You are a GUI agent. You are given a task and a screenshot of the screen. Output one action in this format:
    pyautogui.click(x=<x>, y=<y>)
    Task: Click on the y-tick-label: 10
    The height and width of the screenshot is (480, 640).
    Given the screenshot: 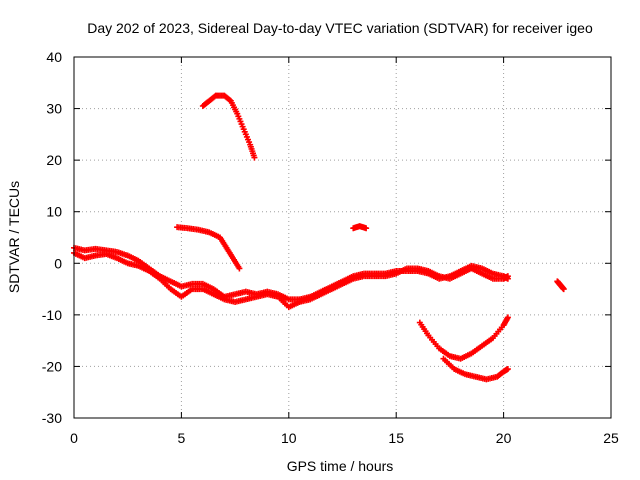 What is the action you would take?
    pyautogui.click(x=54, y=212)
    